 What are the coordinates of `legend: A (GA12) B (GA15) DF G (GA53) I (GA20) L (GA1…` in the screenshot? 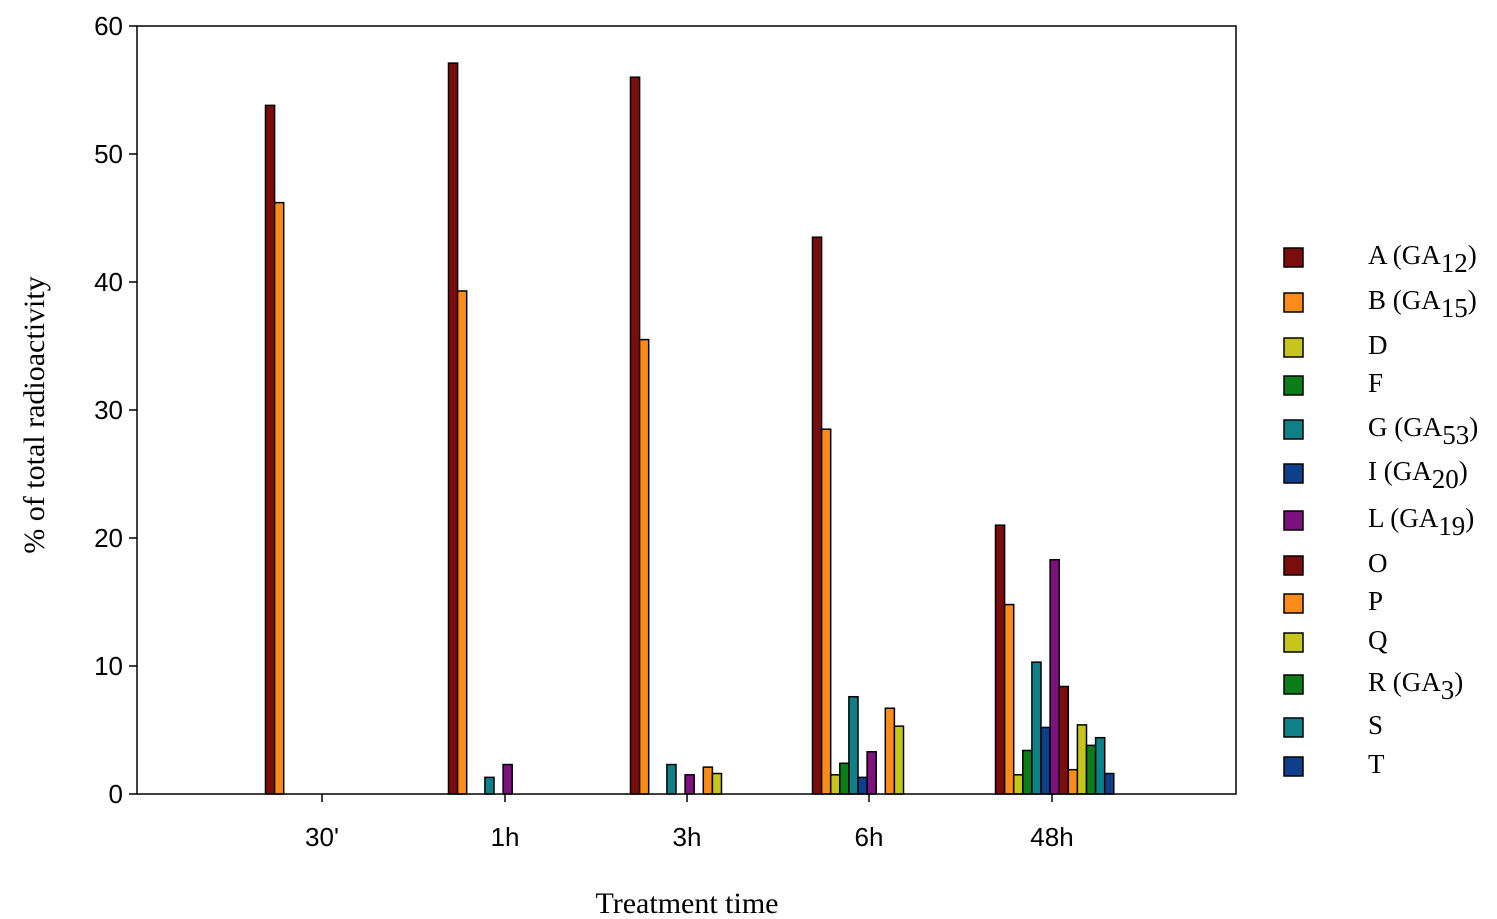 It's located at (1380, 509).